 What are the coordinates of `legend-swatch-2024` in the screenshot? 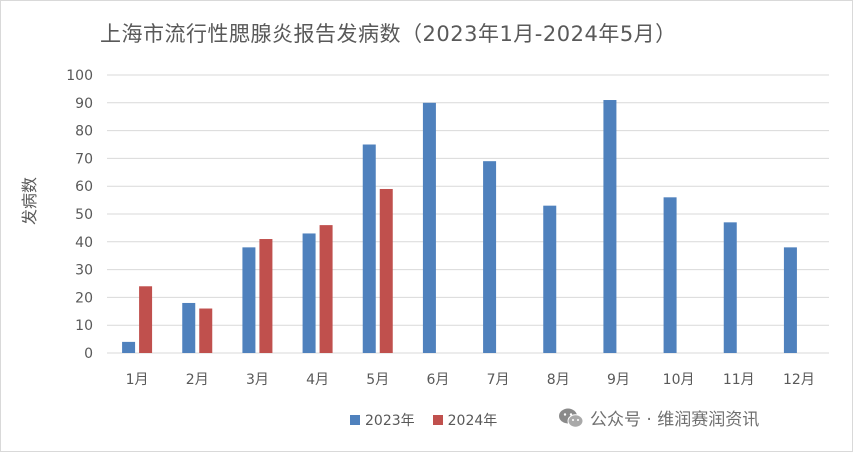 It's located at (437, 420).